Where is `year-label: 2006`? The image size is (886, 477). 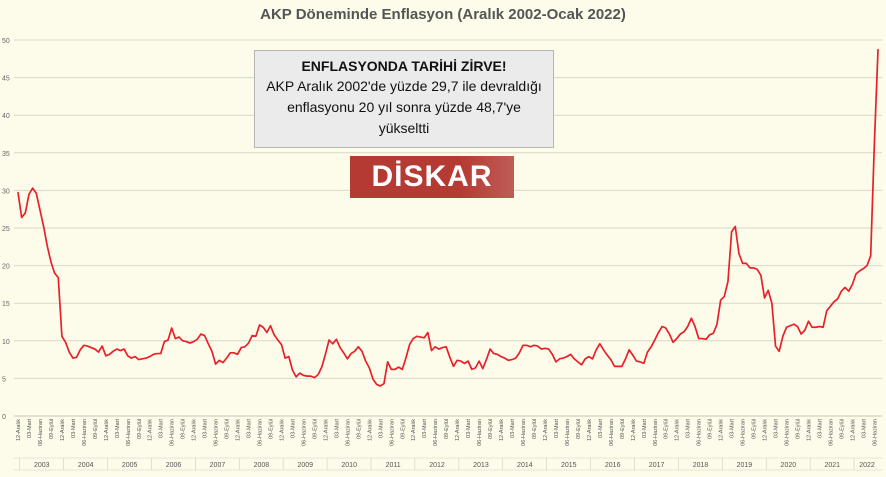
year-label: 2006 is located at coordinates (174, 465).